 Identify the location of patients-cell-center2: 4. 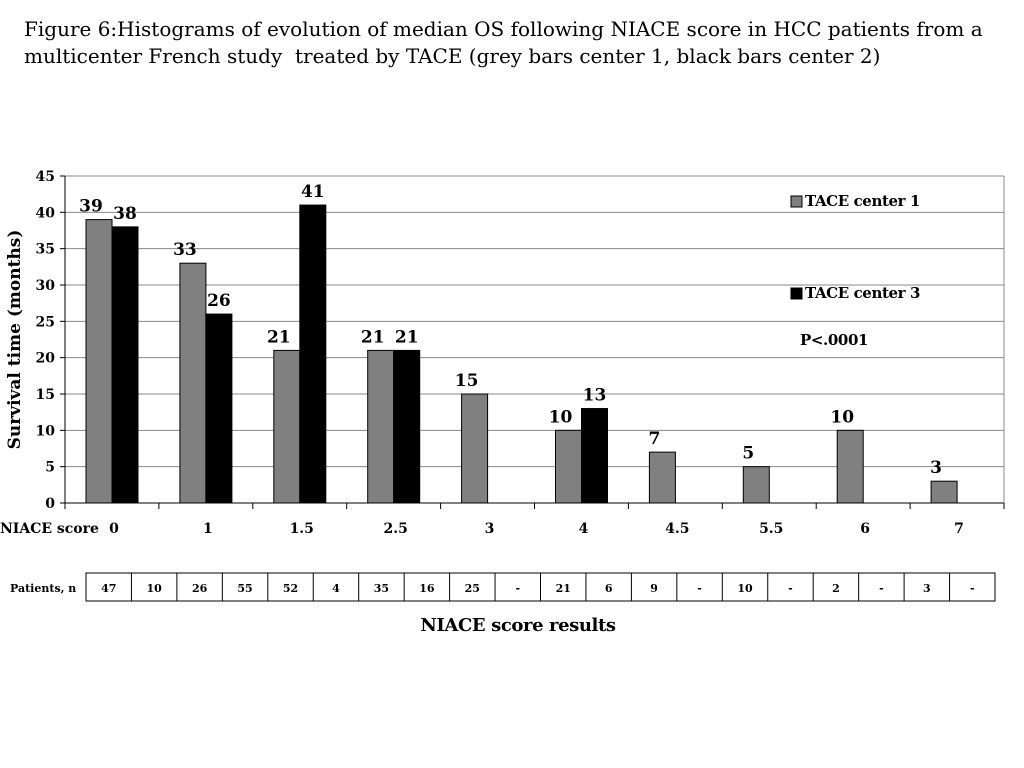
(336, 588).